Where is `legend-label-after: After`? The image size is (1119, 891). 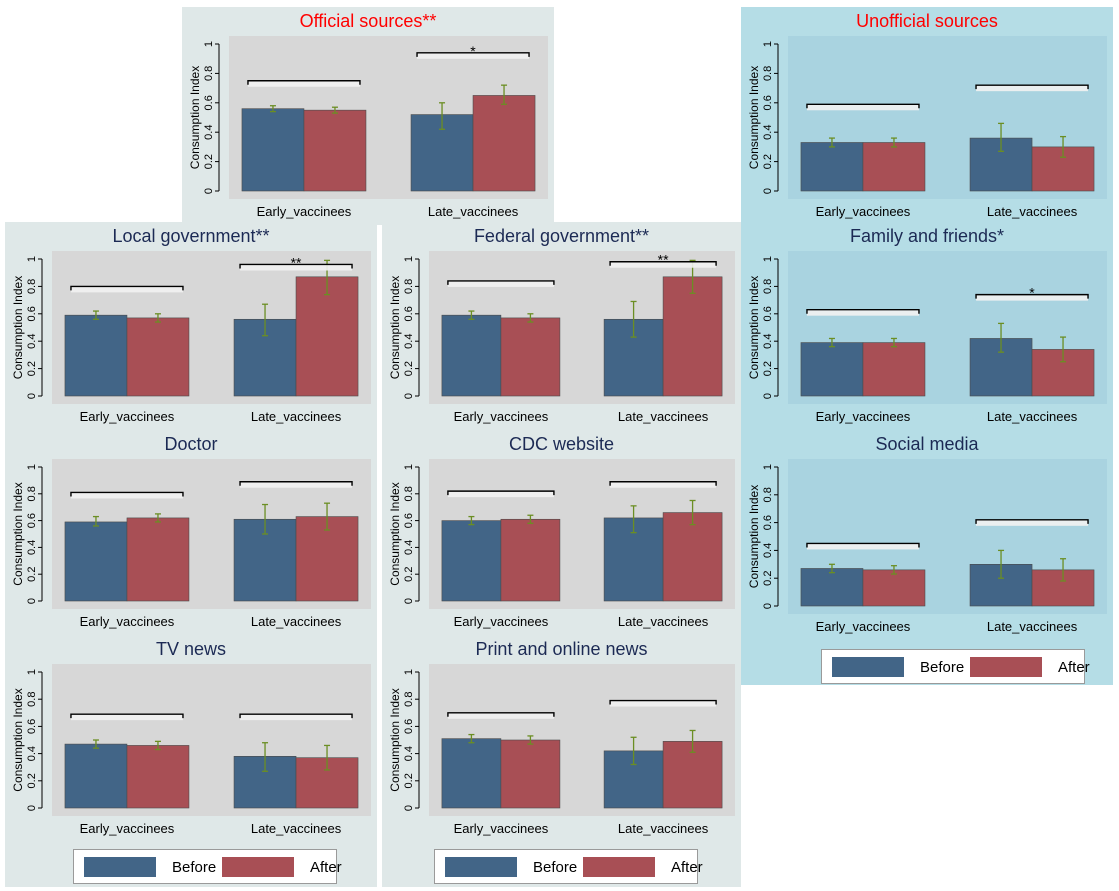 legend-label-after: After is located at coordinates (326, 867).